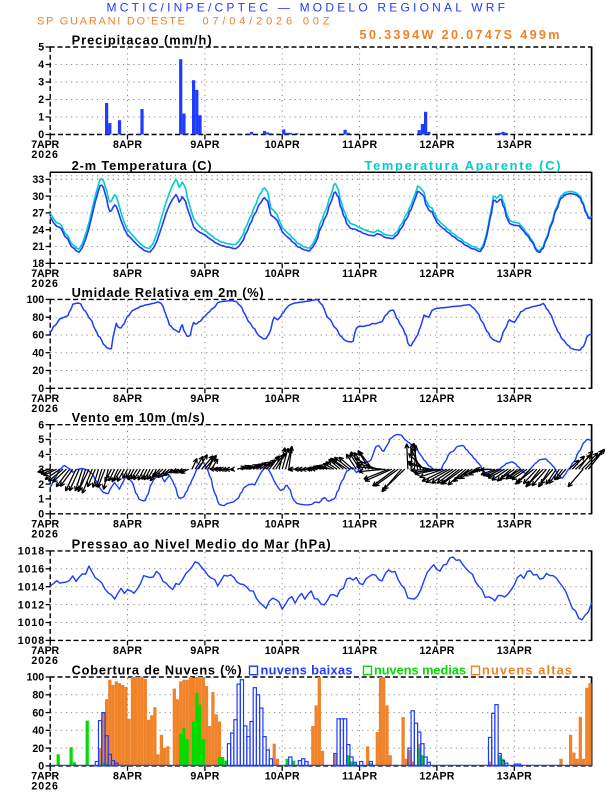 The height and width of the screenshot is (792, 612). Describe the element at coordinates (38, 264) in the screenshot. I see `svg-text: 18` at that location.